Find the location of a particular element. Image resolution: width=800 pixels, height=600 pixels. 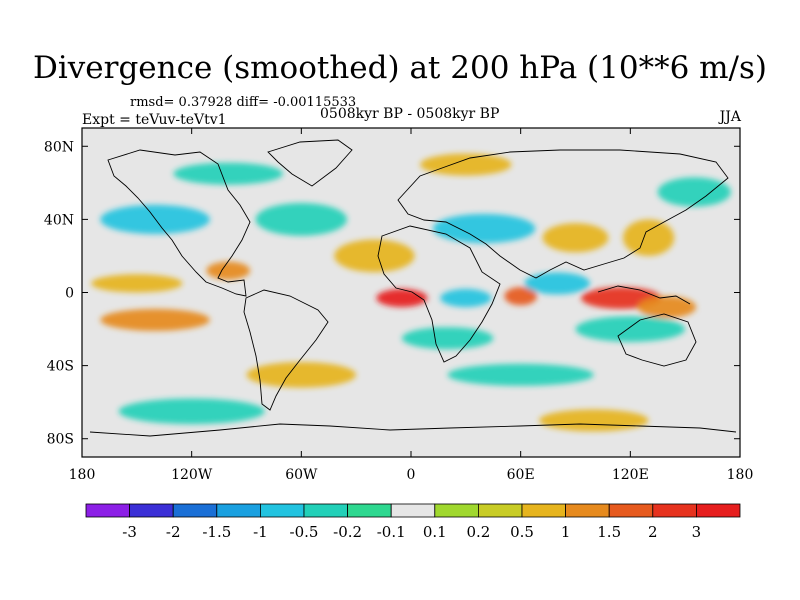

colorbar-label: 1.5 is located at coordinates (609, 532).